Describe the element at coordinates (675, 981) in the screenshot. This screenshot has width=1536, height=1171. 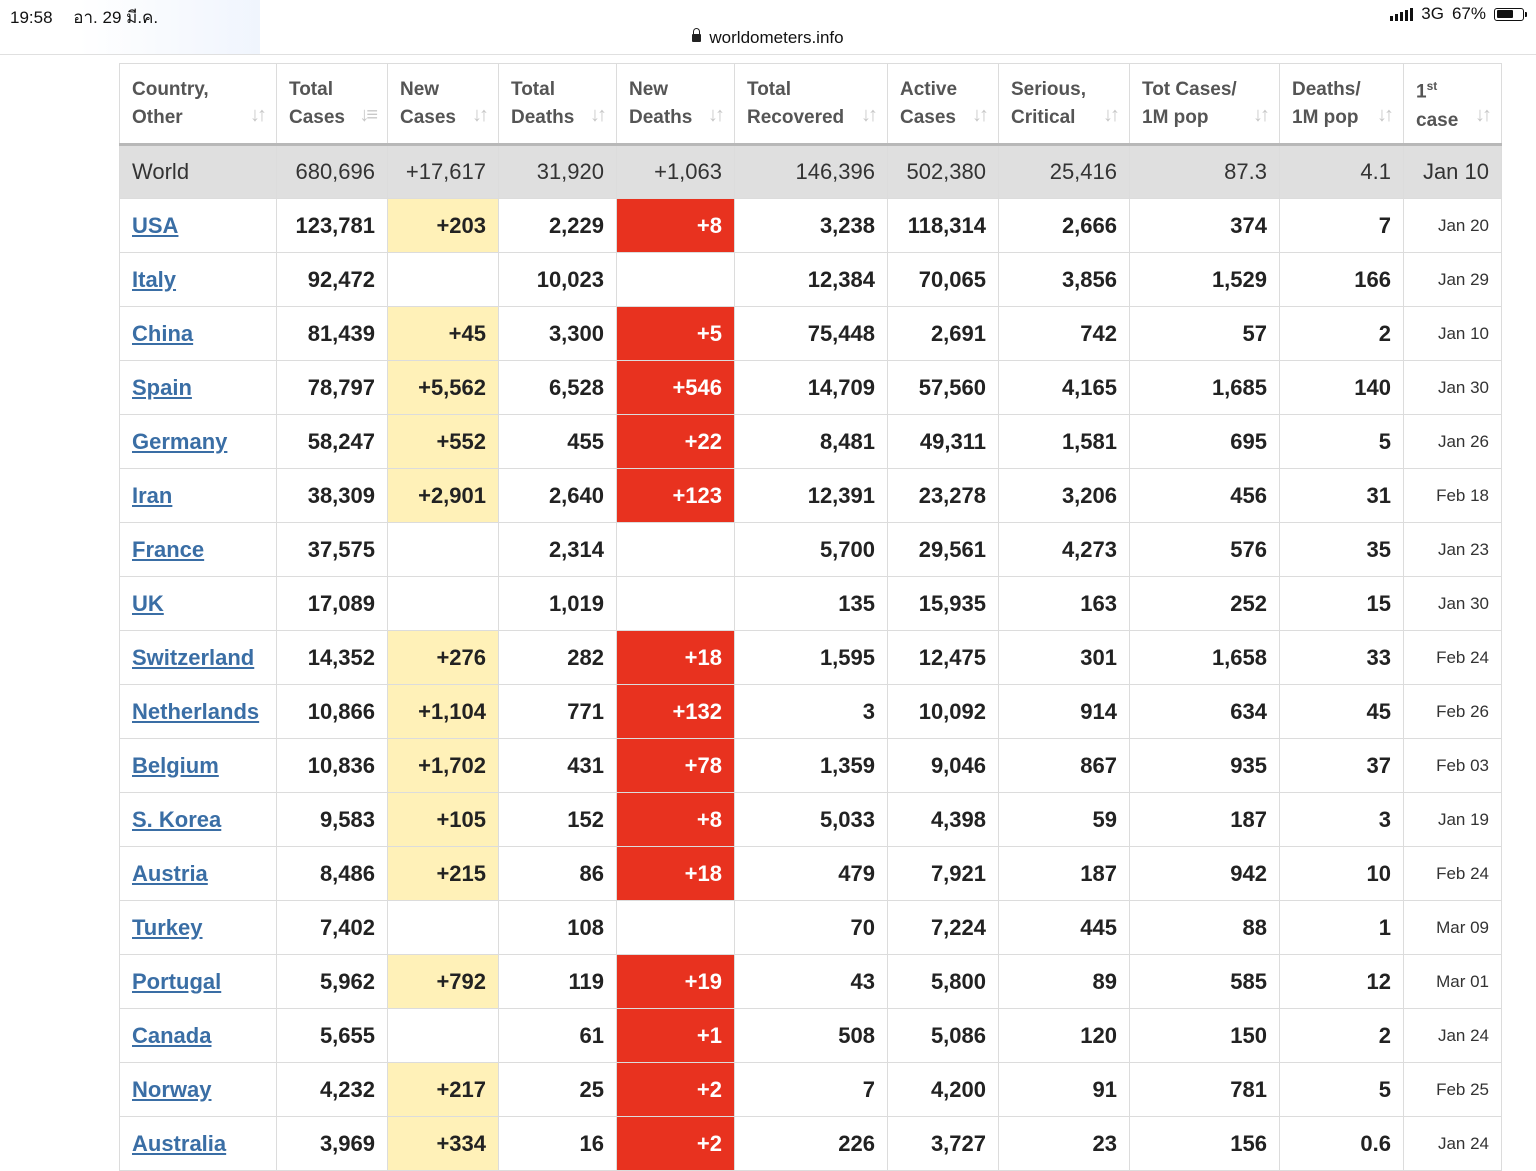
I see `cell-new-deaths: +19` at that location.